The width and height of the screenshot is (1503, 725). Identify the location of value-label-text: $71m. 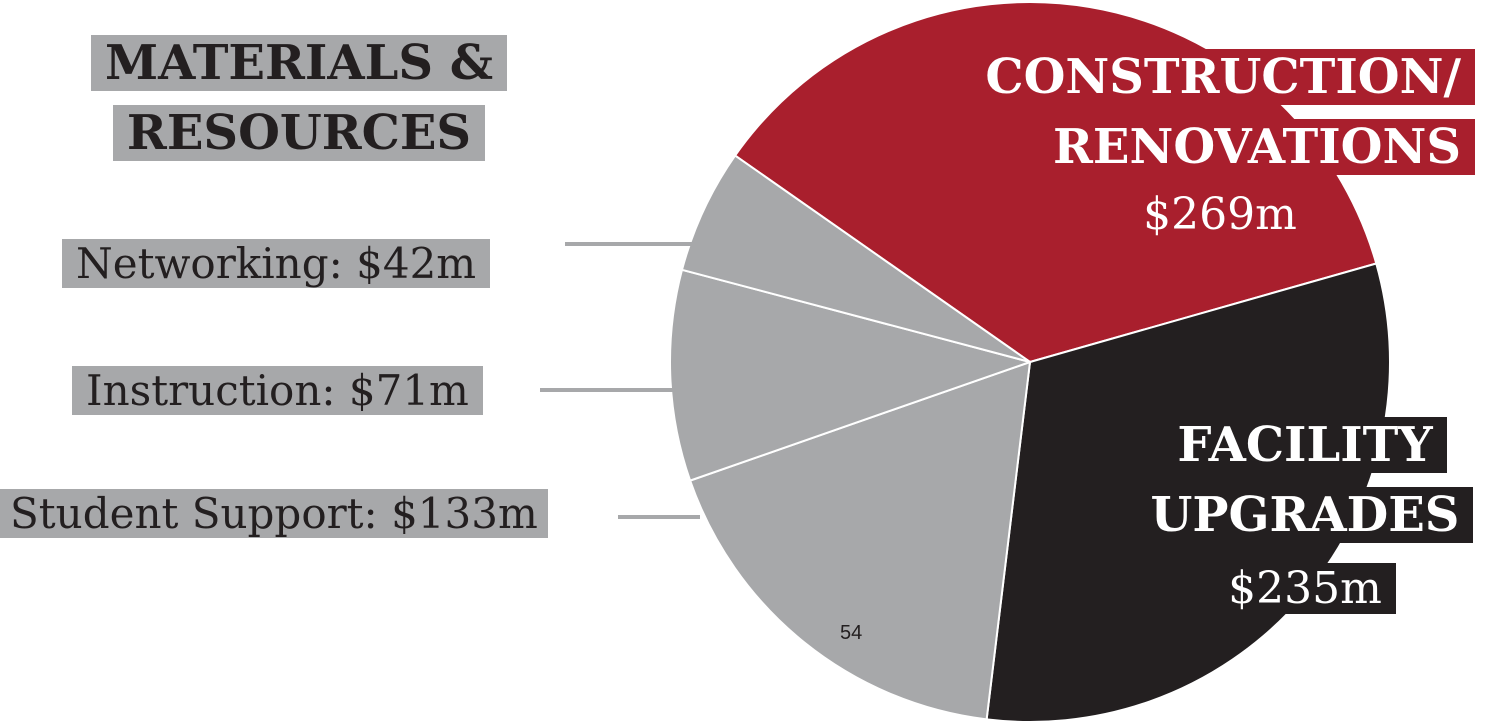
(408, 390).